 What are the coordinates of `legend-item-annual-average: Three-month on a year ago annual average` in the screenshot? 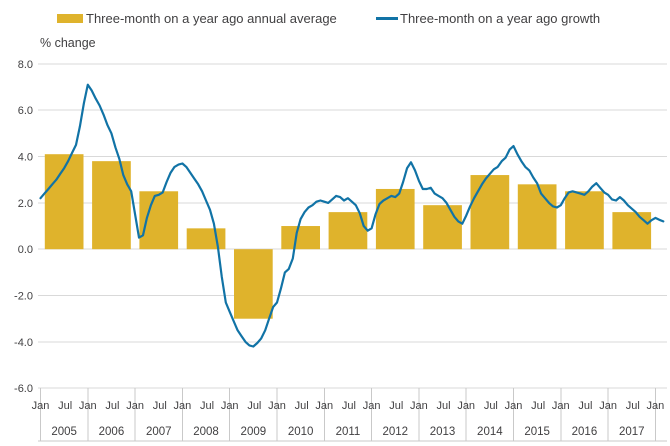 It's located at (197, 18).